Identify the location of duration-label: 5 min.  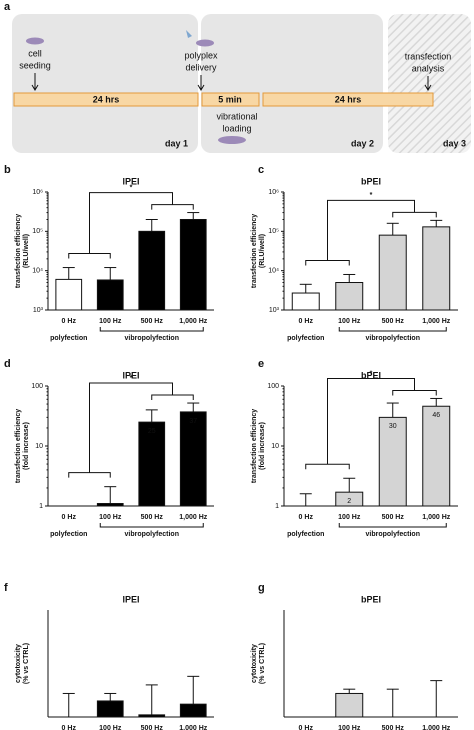
(230, 99).